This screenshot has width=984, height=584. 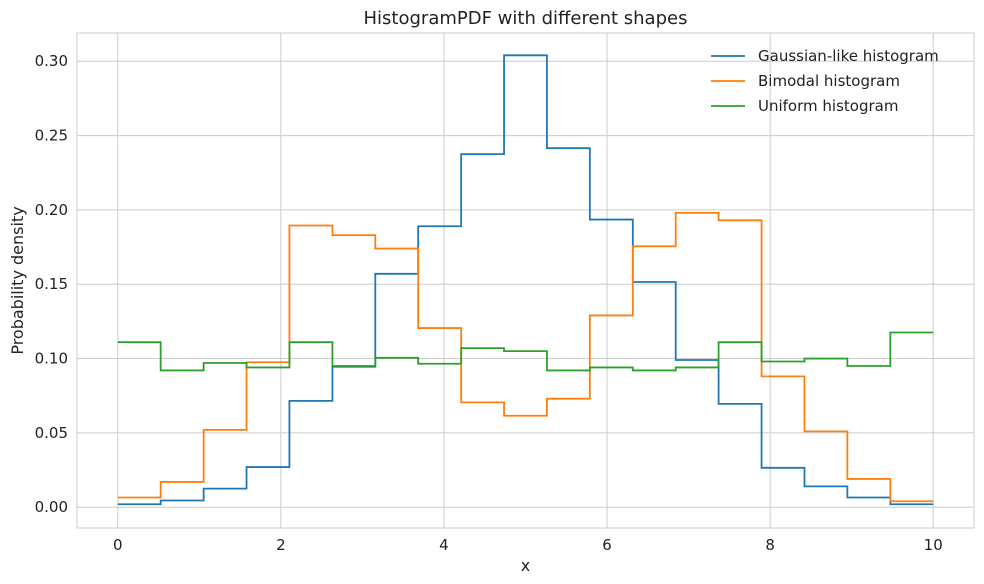 What do you see at coordinates (933, 545) in the screenshot?
I see `x-tick-label: 10` at bounding box center [933, 545].